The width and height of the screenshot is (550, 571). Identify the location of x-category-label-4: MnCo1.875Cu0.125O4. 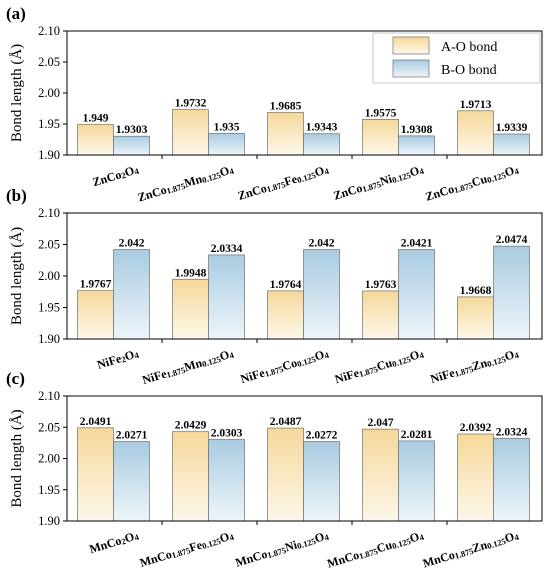
(375, 549).